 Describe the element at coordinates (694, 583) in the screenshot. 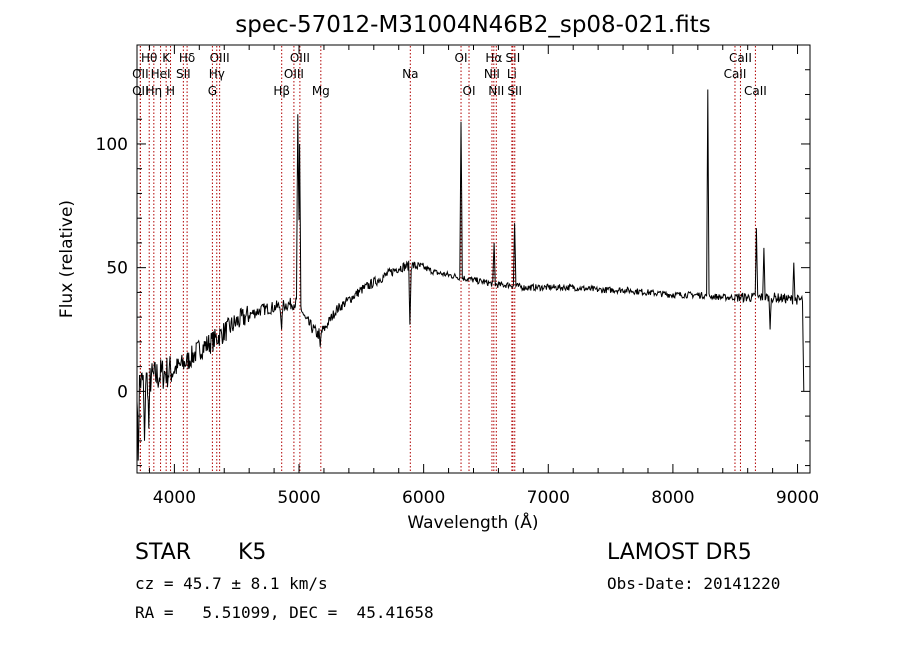

I see `obs-date: Obs-Date: 20141220` at that location.